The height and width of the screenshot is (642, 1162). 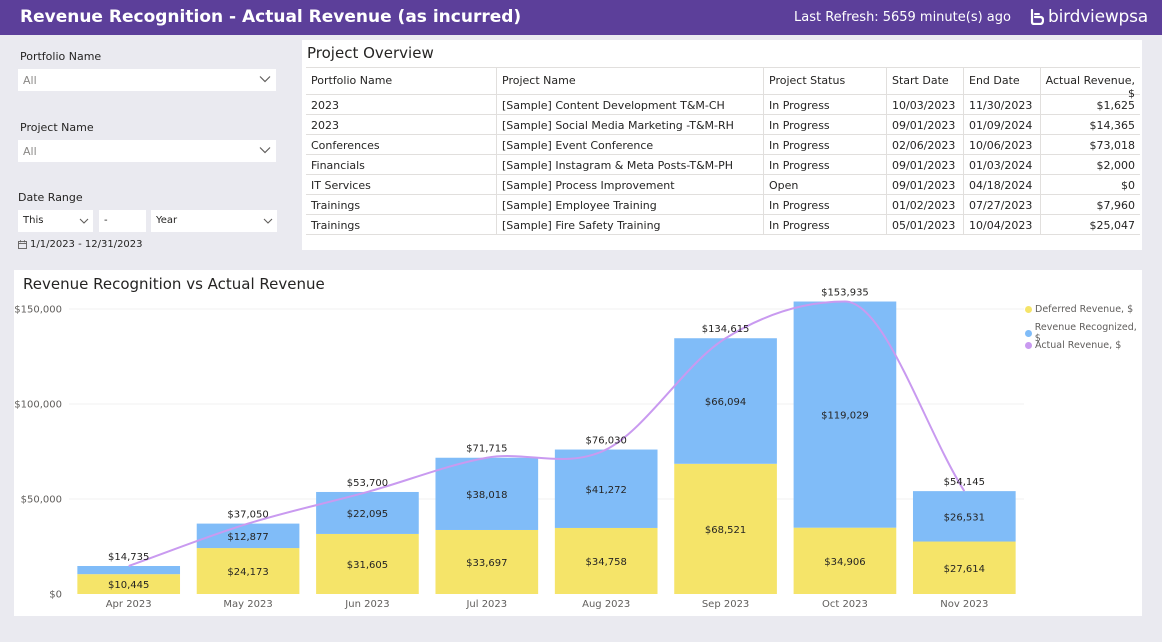 I want to click on legend-item-deferred: Deferred Revenue, $, so click(x=1079, y=309).